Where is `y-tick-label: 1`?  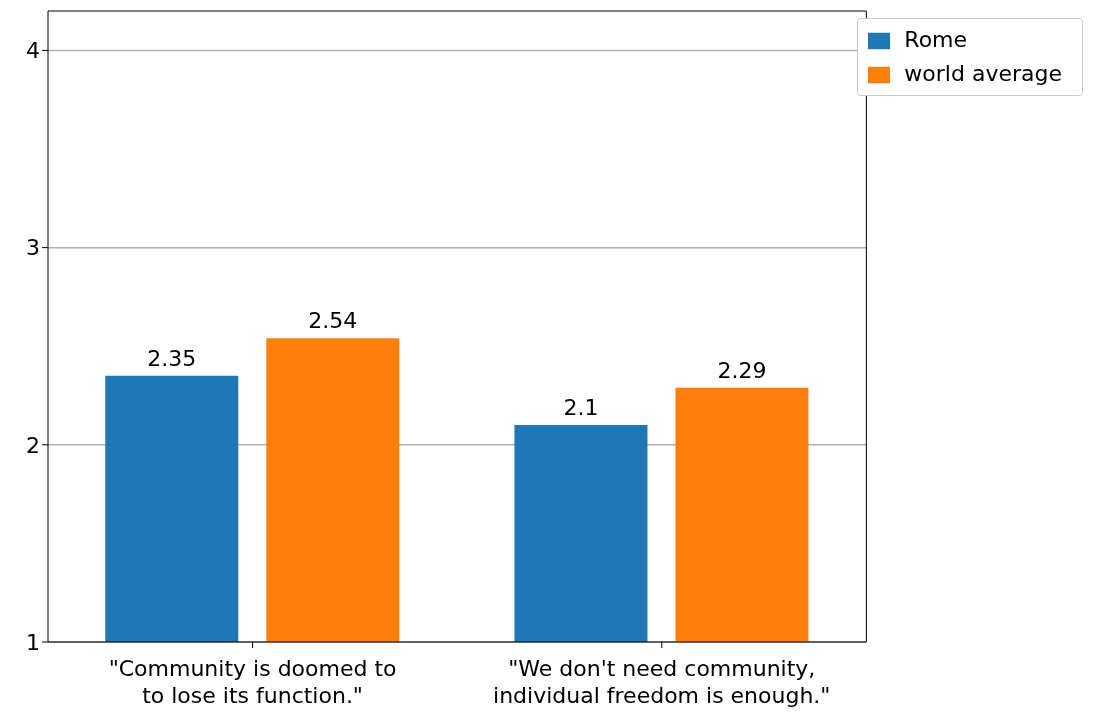 y-tick-label: 1 is located at coordinates (33, 642).